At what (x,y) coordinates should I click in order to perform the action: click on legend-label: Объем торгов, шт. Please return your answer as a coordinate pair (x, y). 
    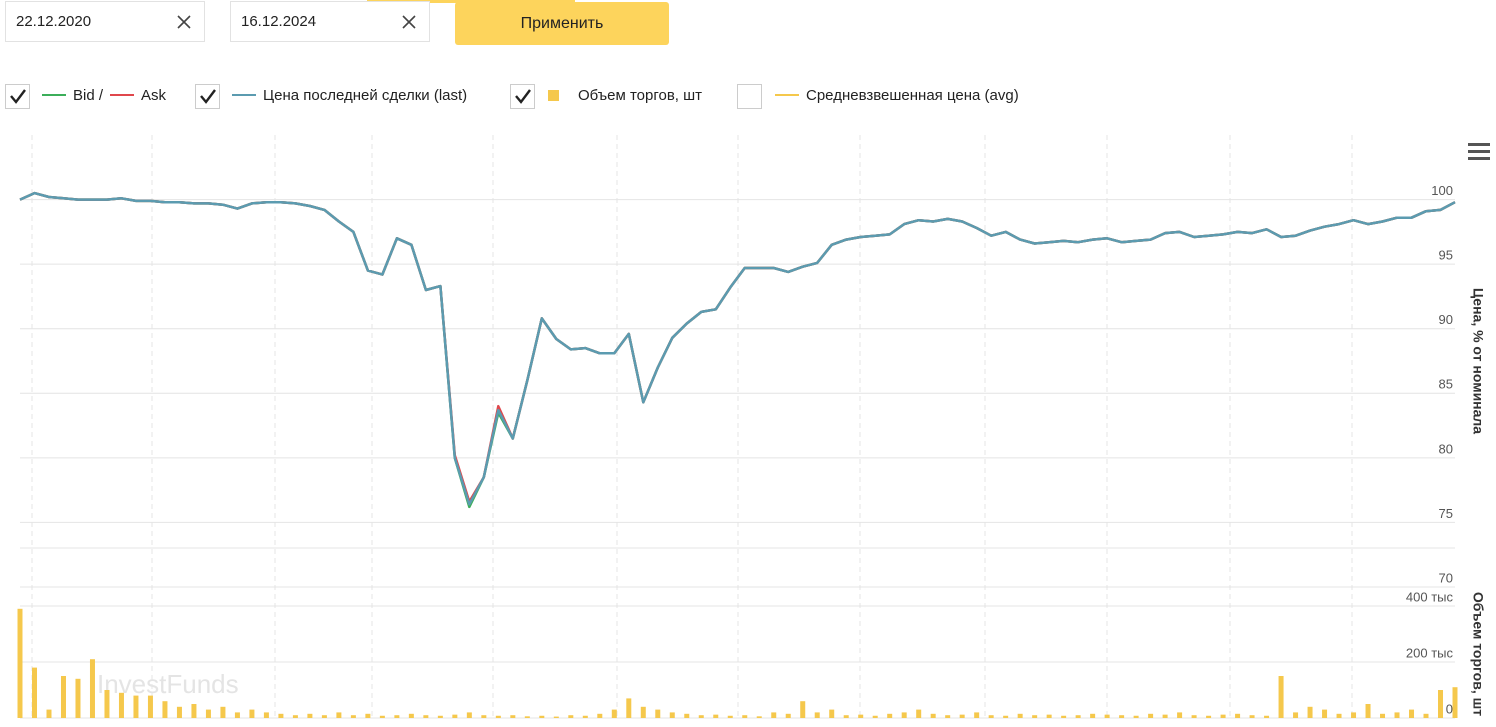
    Looking at the image, I should click on (640, 95).